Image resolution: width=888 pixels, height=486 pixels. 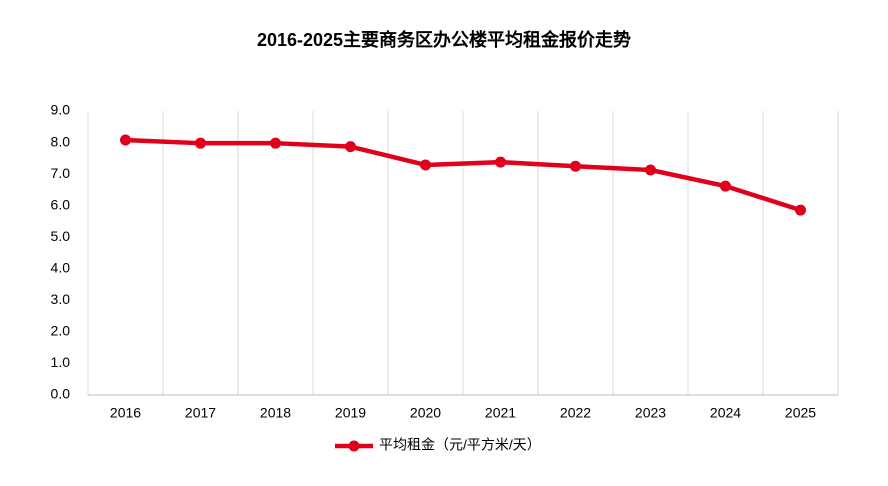 What do you see at coordinates (61, 204) in the screenshot?
I see `y-tick-label: 6.0` at bounding box center [61, 204].